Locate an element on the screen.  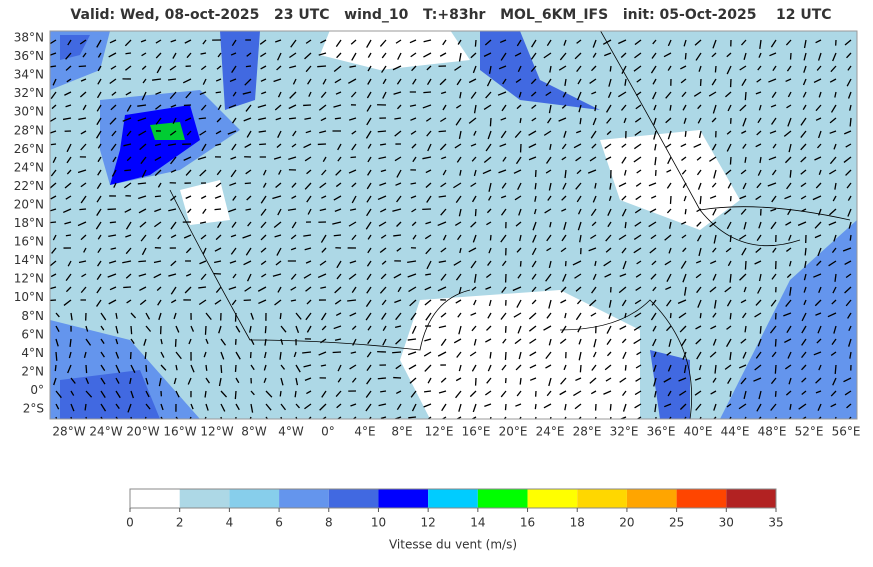
lon-label: 24°E is located at coordinates (550, 432).